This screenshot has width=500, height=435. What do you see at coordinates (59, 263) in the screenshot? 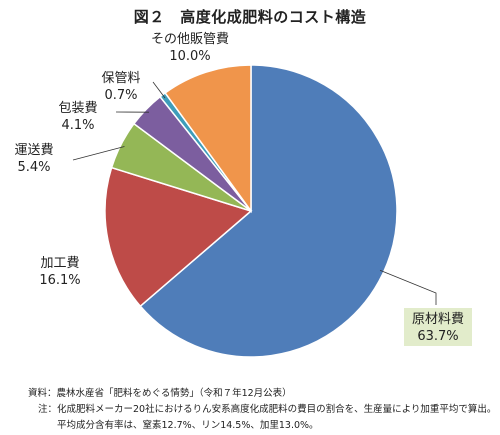
I see `slice-label-1: 加工費` at bounding box center [59, 263].